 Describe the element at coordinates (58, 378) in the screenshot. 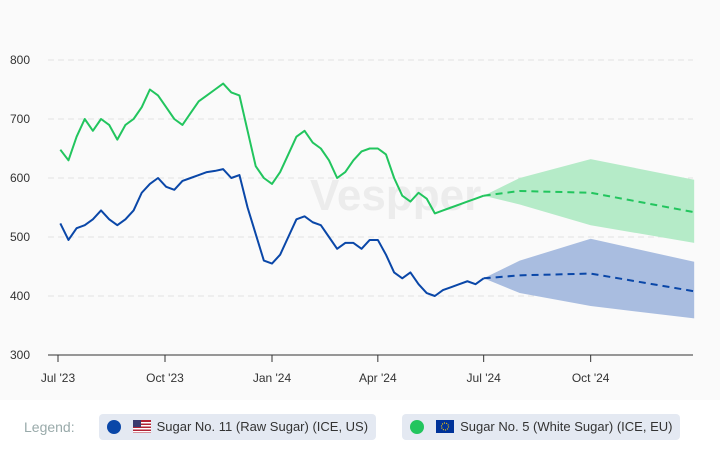

I see `x-tick-label: Jul '23` at that location.